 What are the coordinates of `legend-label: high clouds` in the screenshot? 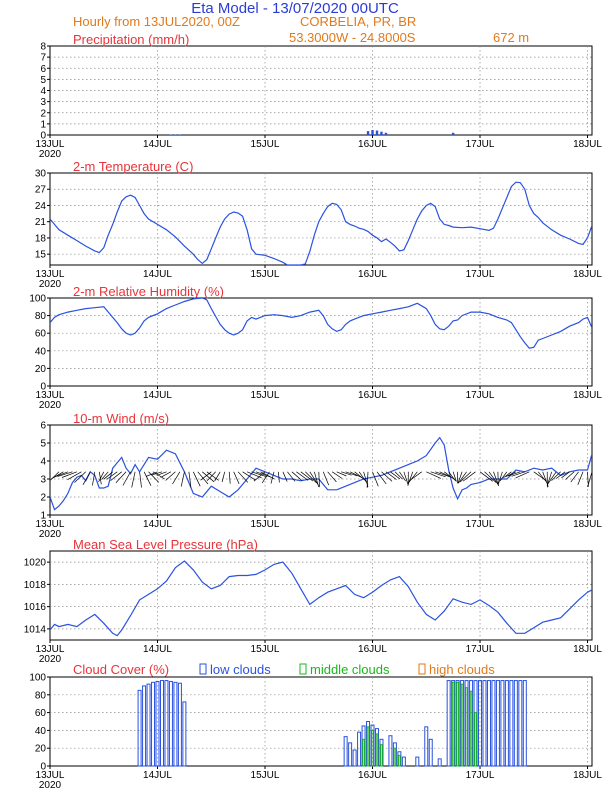 It's located at (462, 669).